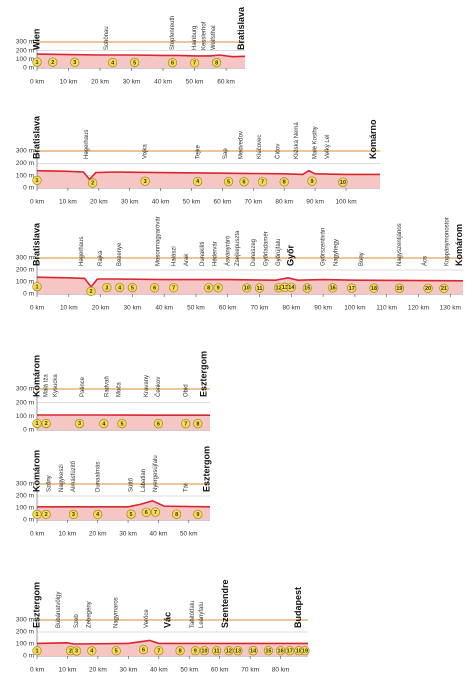 This screenshot has width=474, height=687. I want to click on place-name: Patince, so click(83, 386).